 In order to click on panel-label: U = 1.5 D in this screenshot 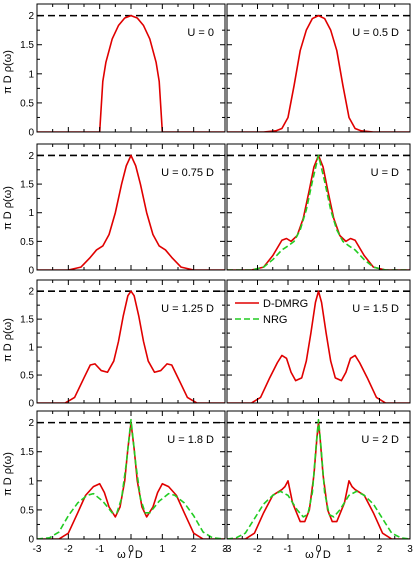, I will do `click(375, 309)`.